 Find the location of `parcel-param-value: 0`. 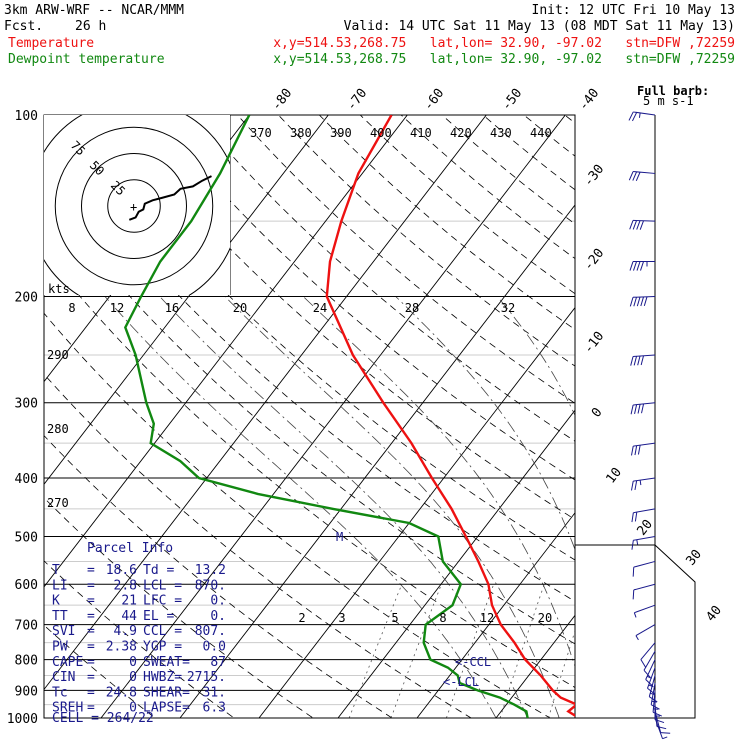

parcel-param-value: 0 is located at coordinates (133, 677).